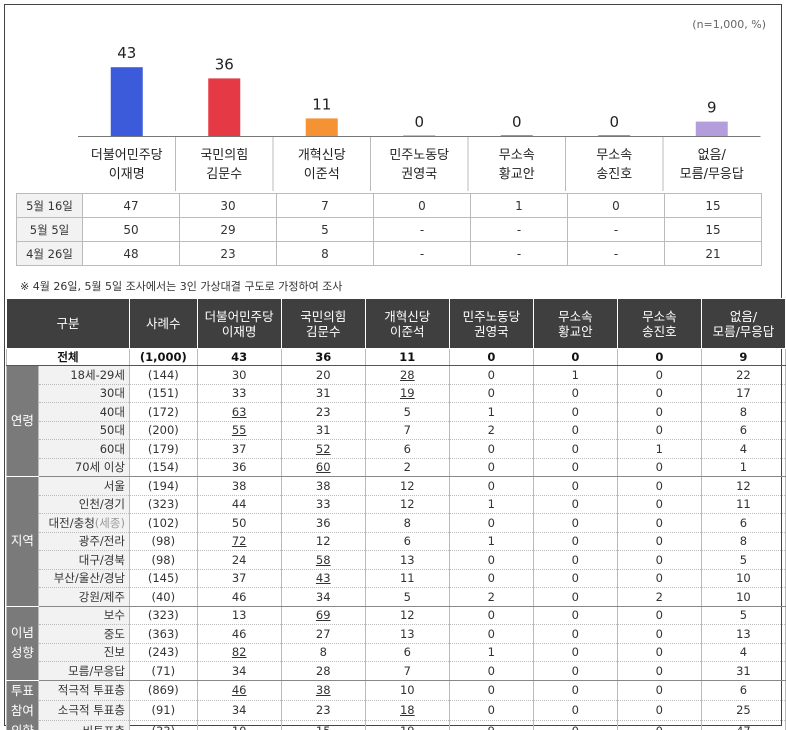 This screenshot has width=786, height=730. Describe the element at coordinates (575, 323) in the screenshot. I see `column-header: 무소속 황교안` at that location.